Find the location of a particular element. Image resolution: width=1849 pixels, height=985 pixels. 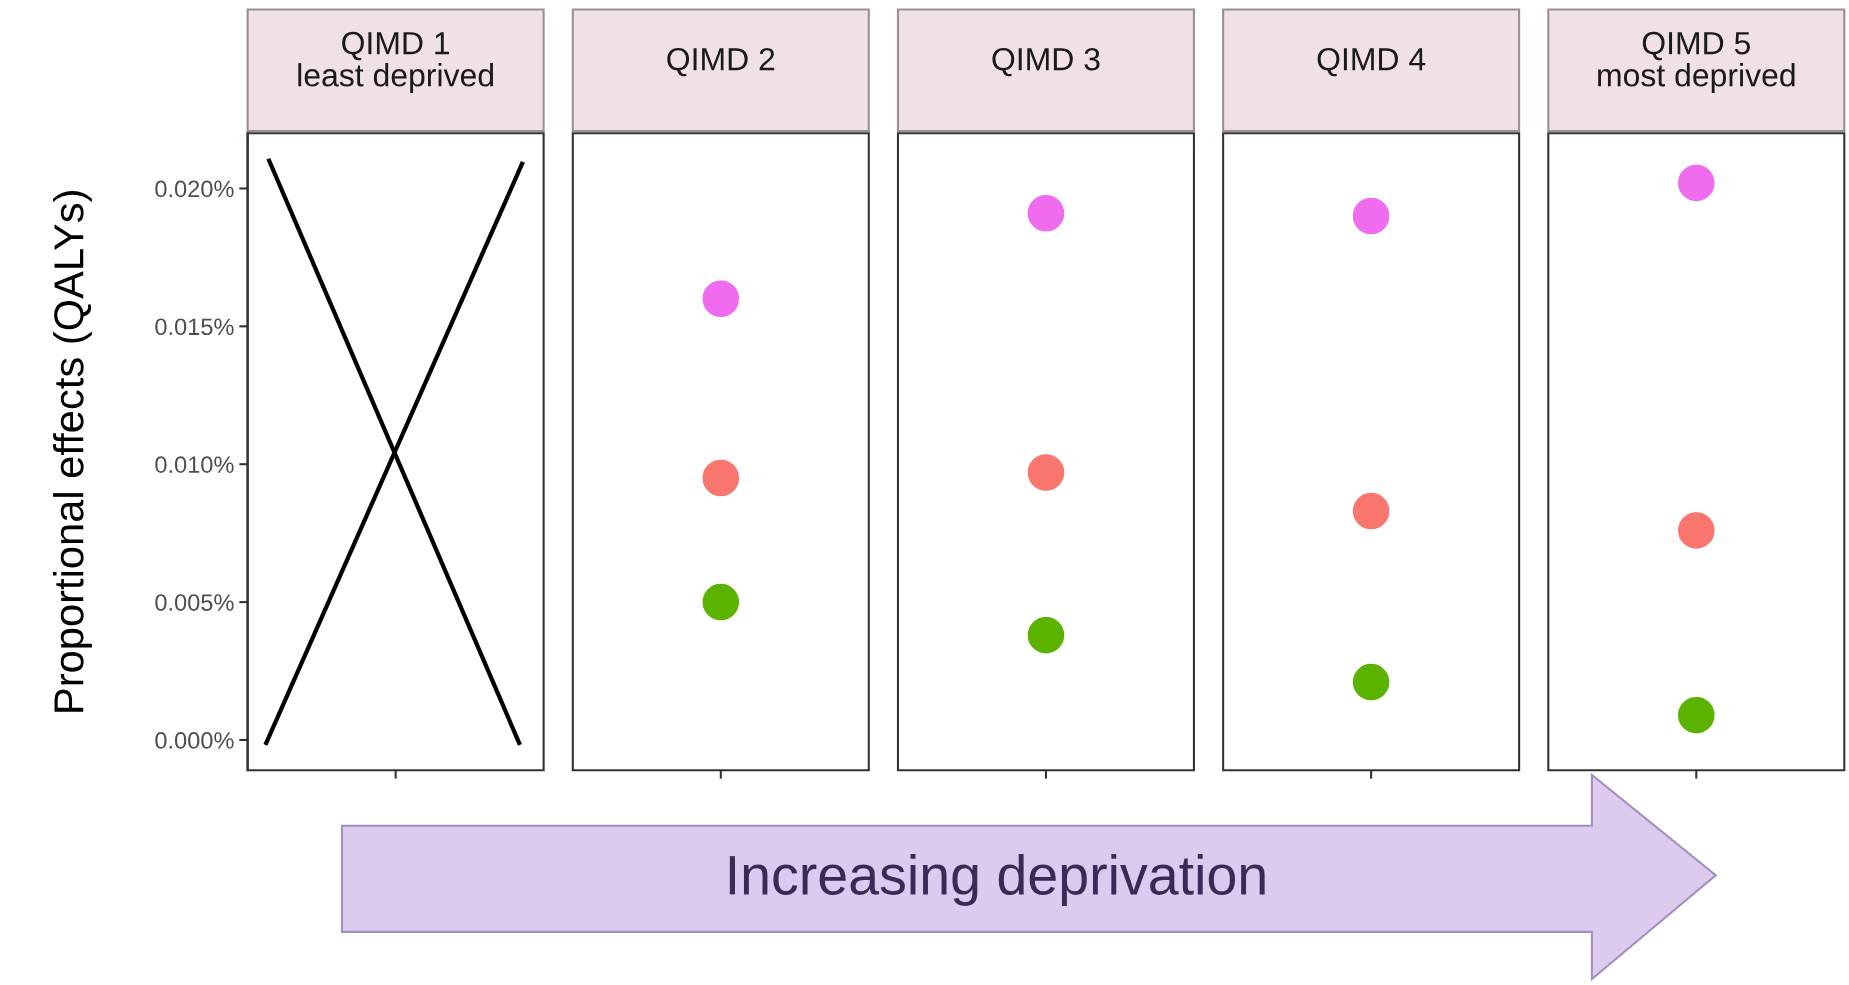

x-tick-label: QIMD 4 is located at coordinates (1371, 62).